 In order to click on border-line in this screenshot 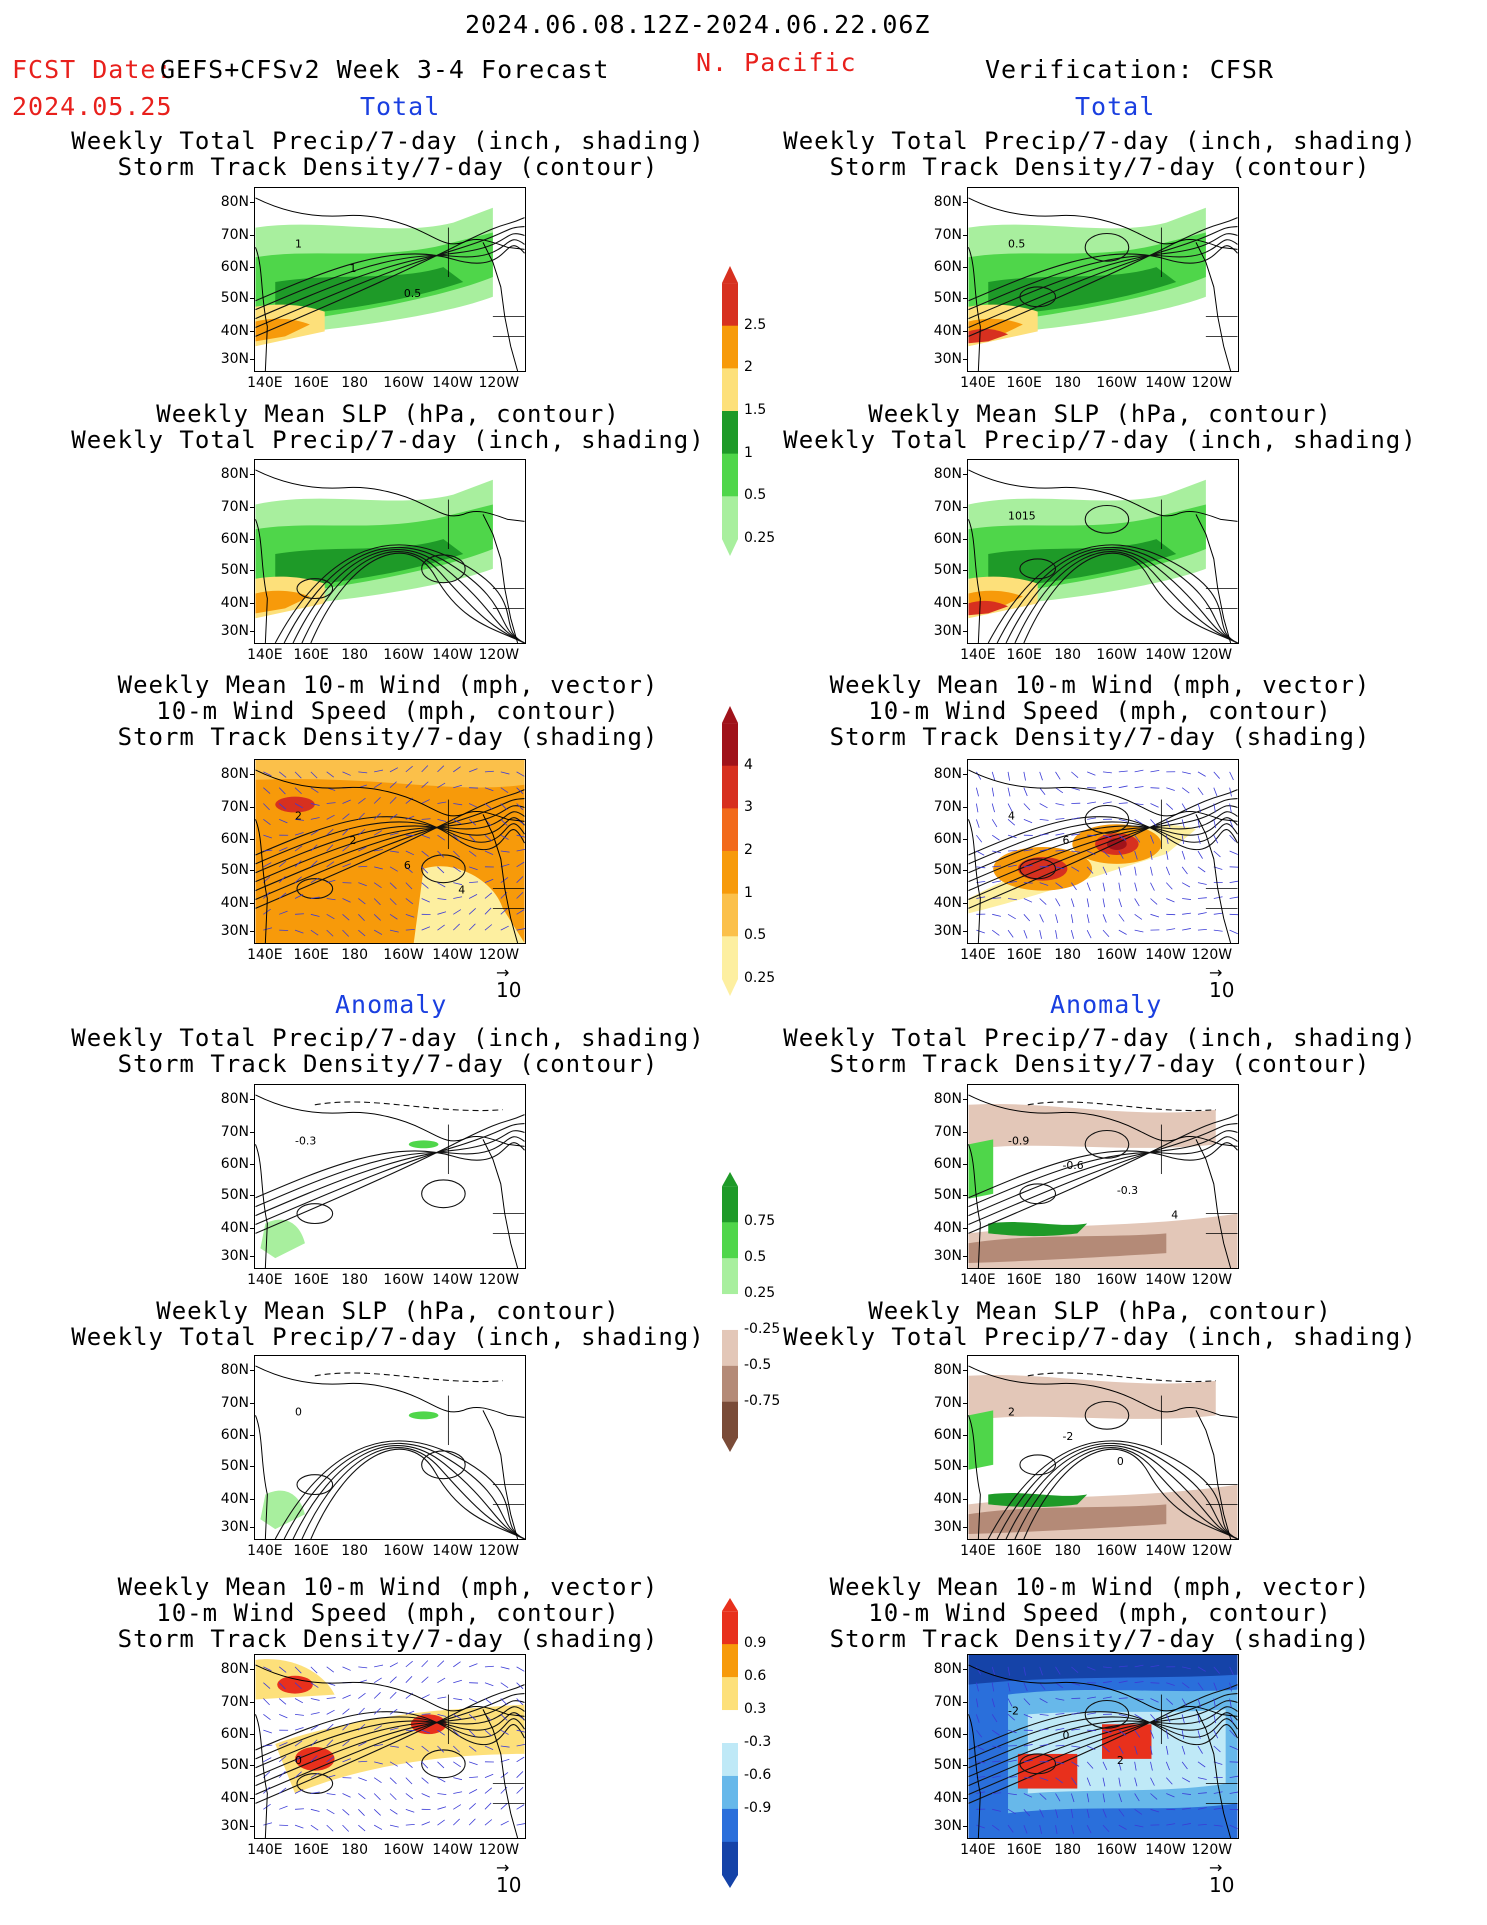, I will do `click(508, 1223)`.